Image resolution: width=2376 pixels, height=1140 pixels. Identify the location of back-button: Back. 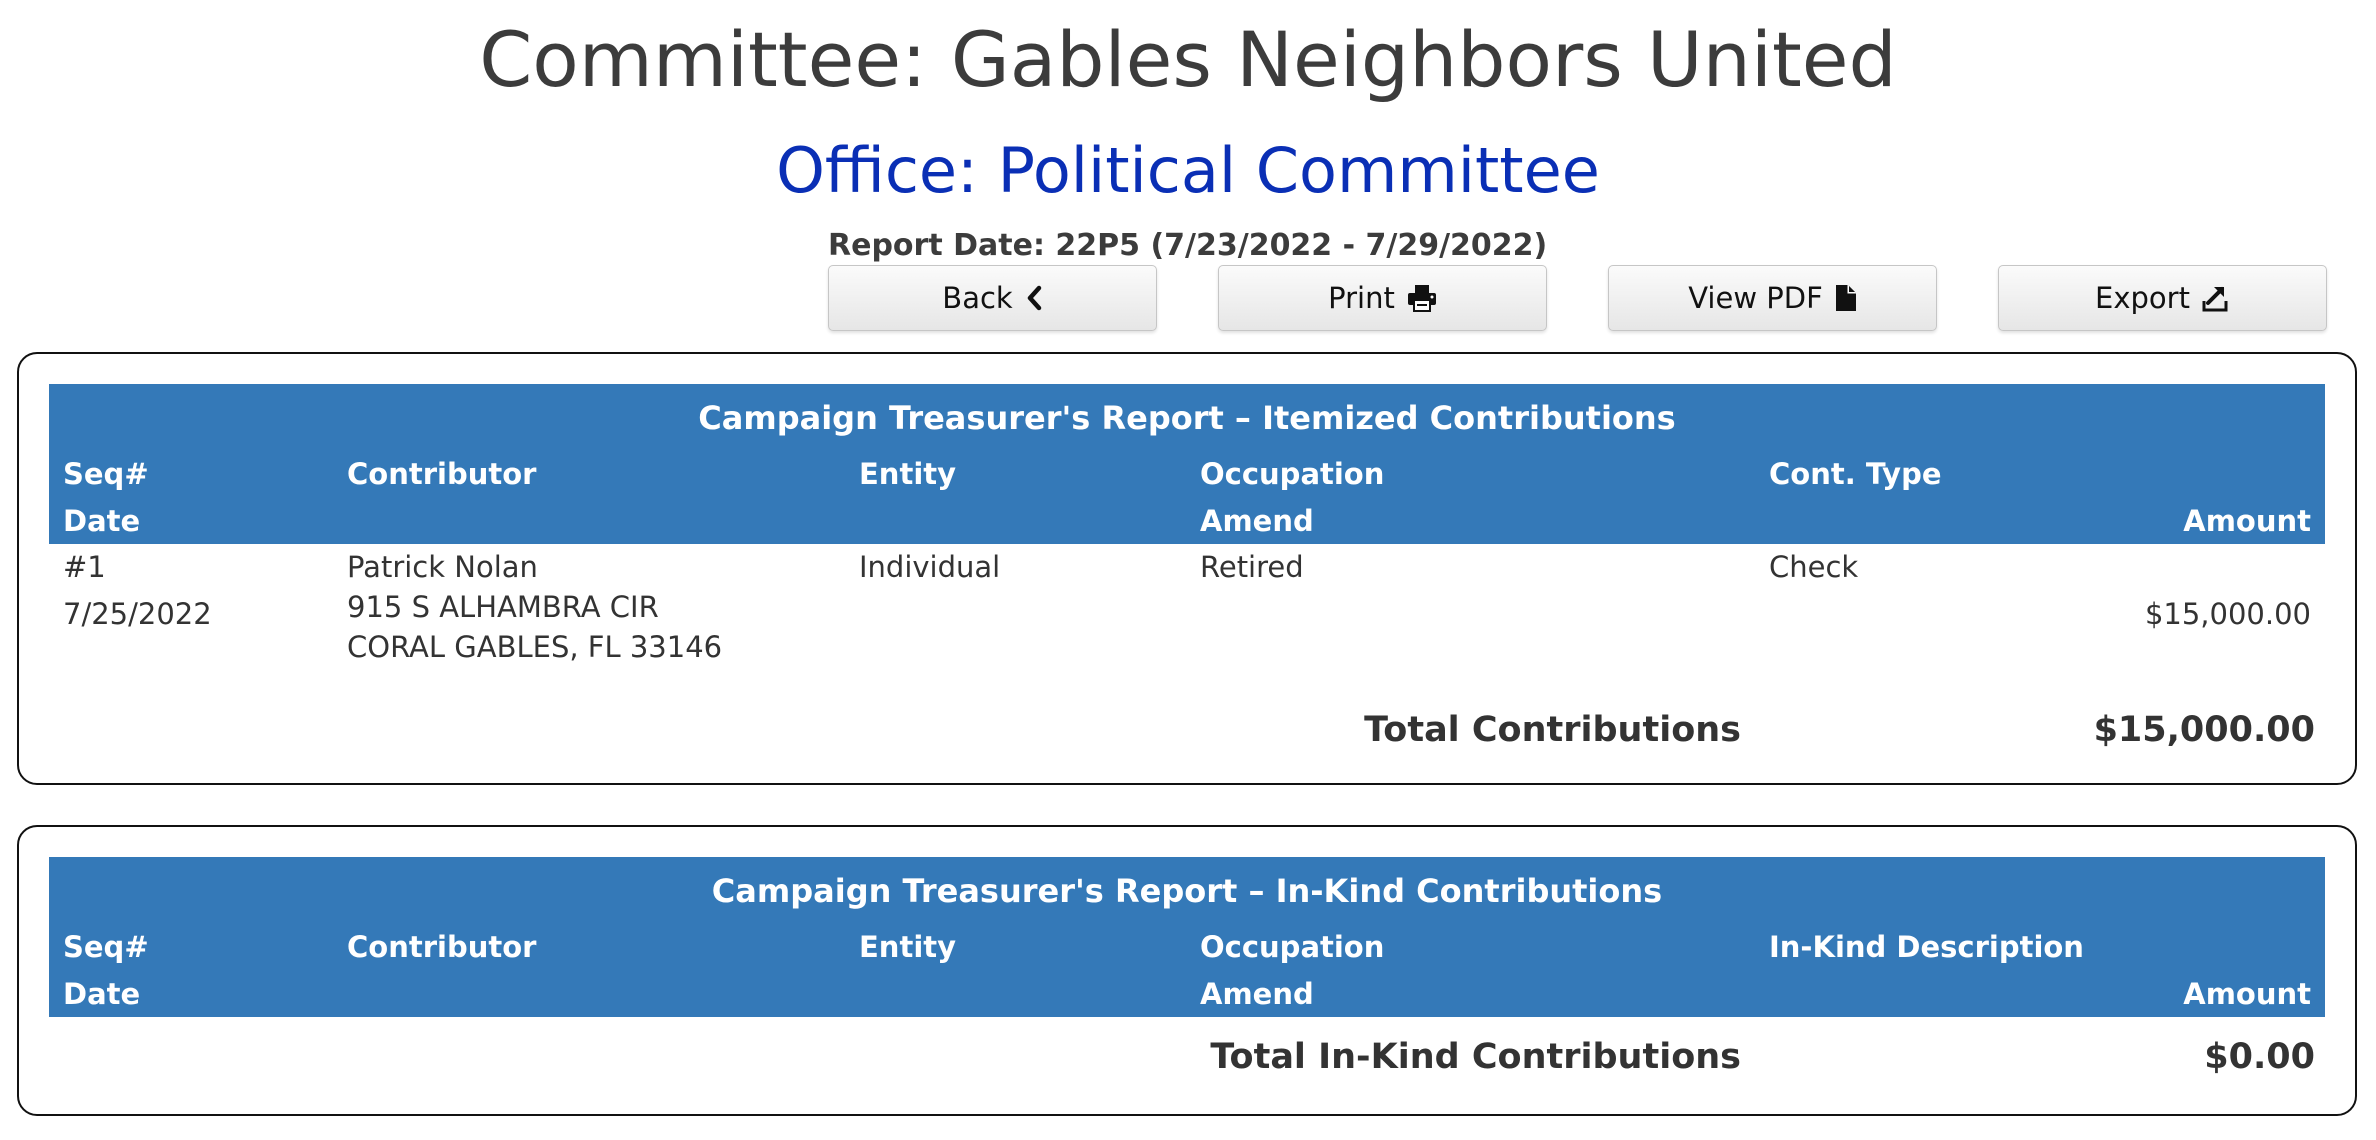
(992, 298).